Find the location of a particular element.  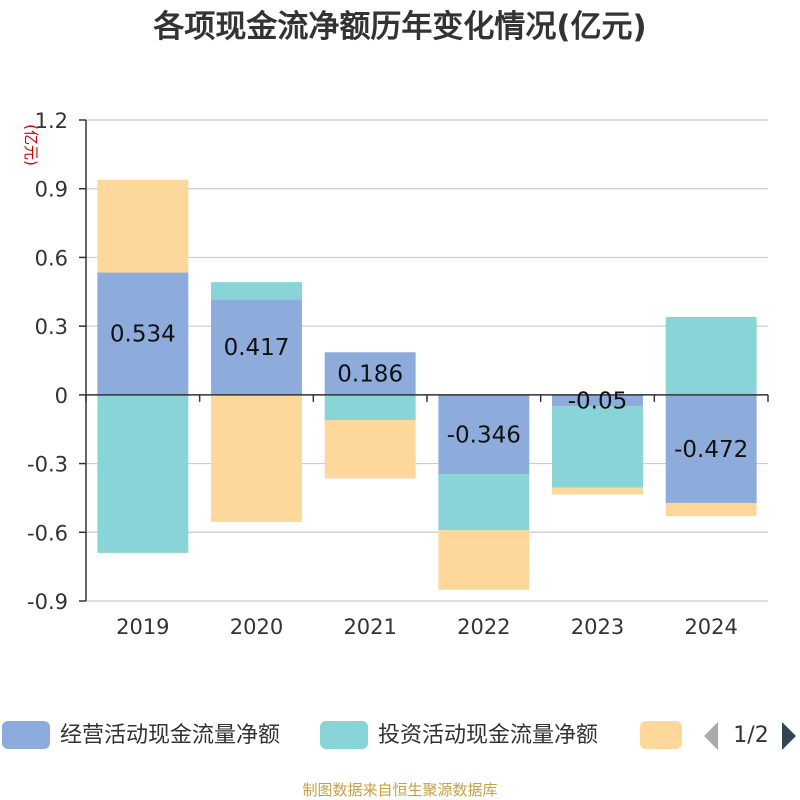

legend-swatch-third is located at coordinates (661, 735).